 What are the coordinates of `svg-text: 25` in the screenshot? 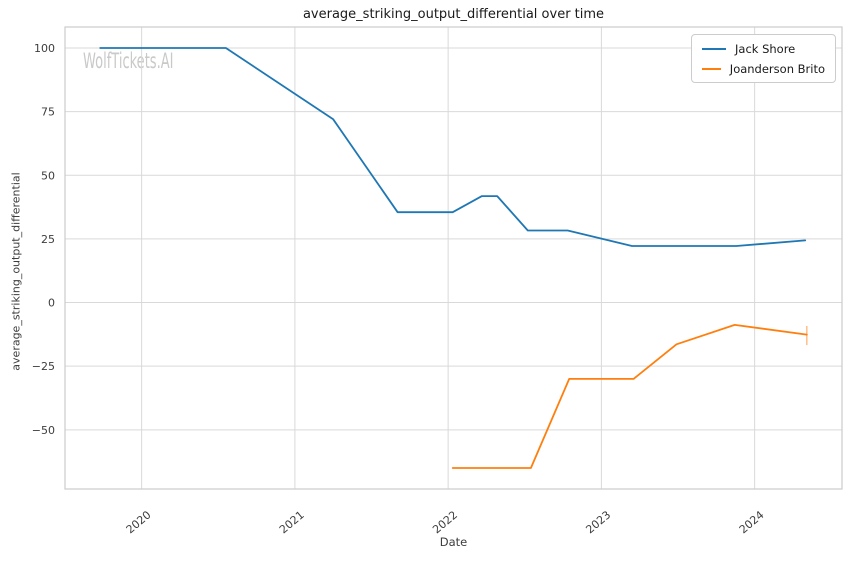 It's located at (48, 239).